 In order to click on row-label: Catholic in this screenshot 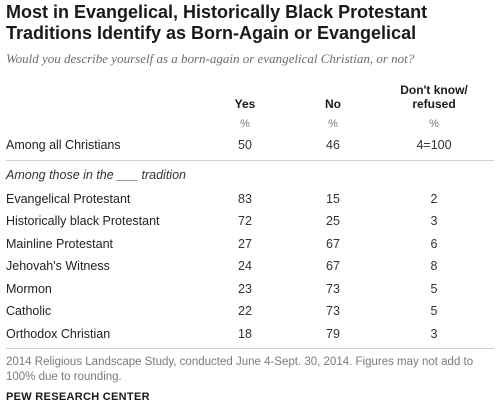, I will do `click(29, 311)`.